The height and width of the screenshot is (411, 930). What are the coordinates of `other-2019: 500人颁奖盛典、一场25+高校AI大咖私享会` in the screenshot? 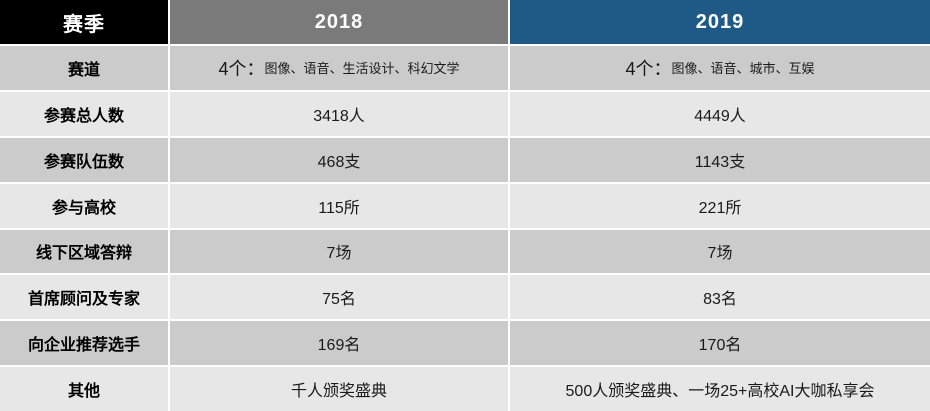 It's located at (720, 389).